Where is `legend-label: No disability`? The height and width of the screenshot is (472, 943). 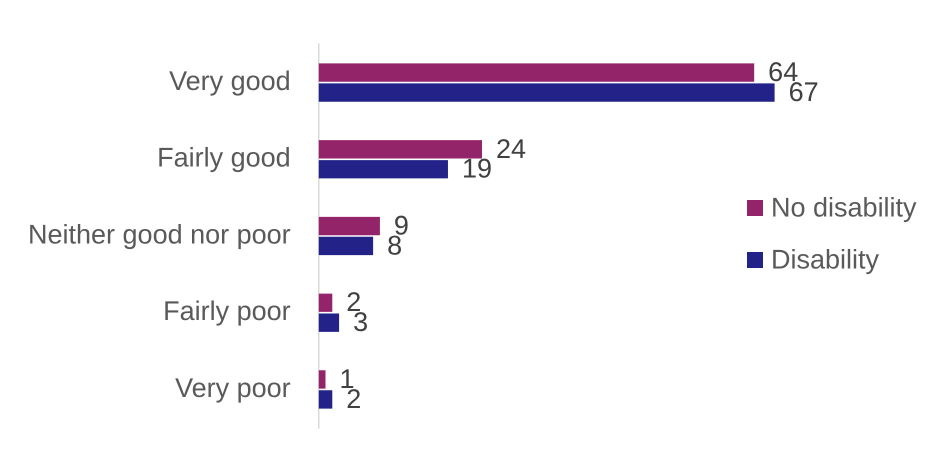 legend-label: No disability is located at coordinates (844, 207).